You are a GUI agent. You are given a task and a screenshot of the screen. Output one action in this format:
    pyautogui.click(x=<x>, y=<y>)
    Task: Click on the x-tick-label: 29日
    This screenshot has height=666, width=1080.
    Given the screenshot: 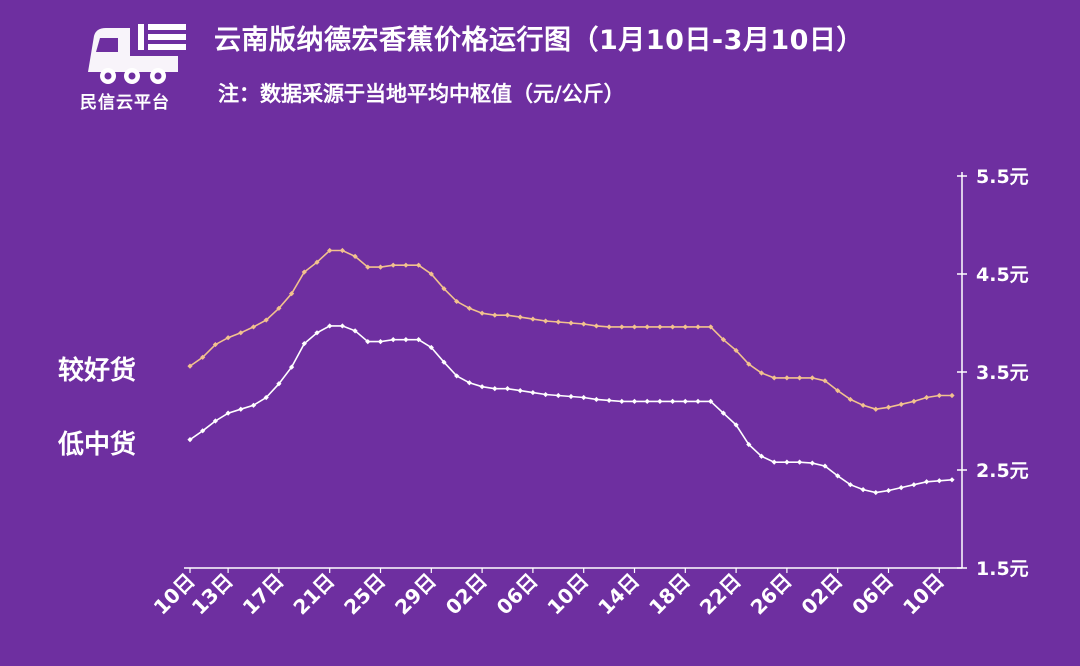 What is the action you would take?
    pyautogui.click(x=415, y=594)
    